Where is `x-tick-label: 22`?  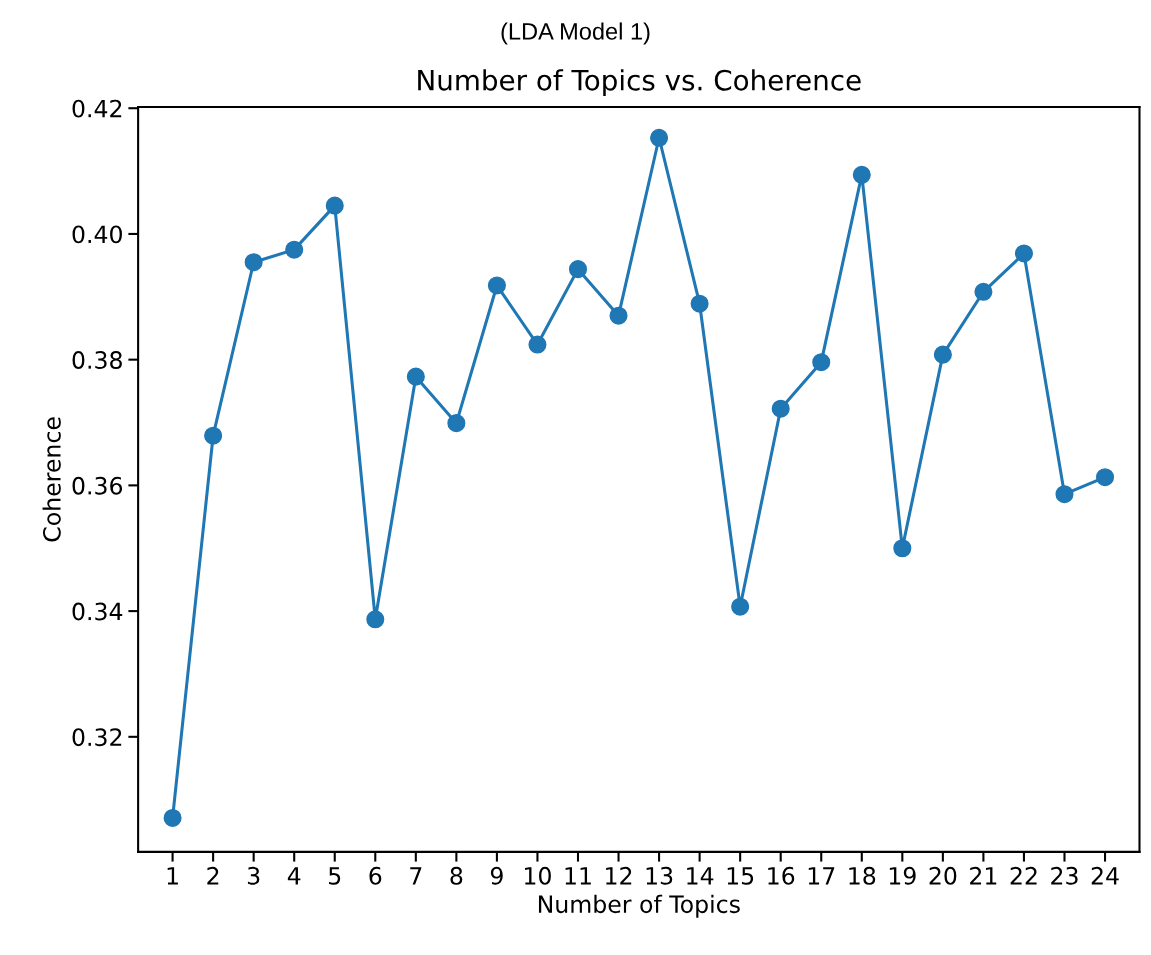 x-tick-label: 22 is located at coordinates (1023, 875).